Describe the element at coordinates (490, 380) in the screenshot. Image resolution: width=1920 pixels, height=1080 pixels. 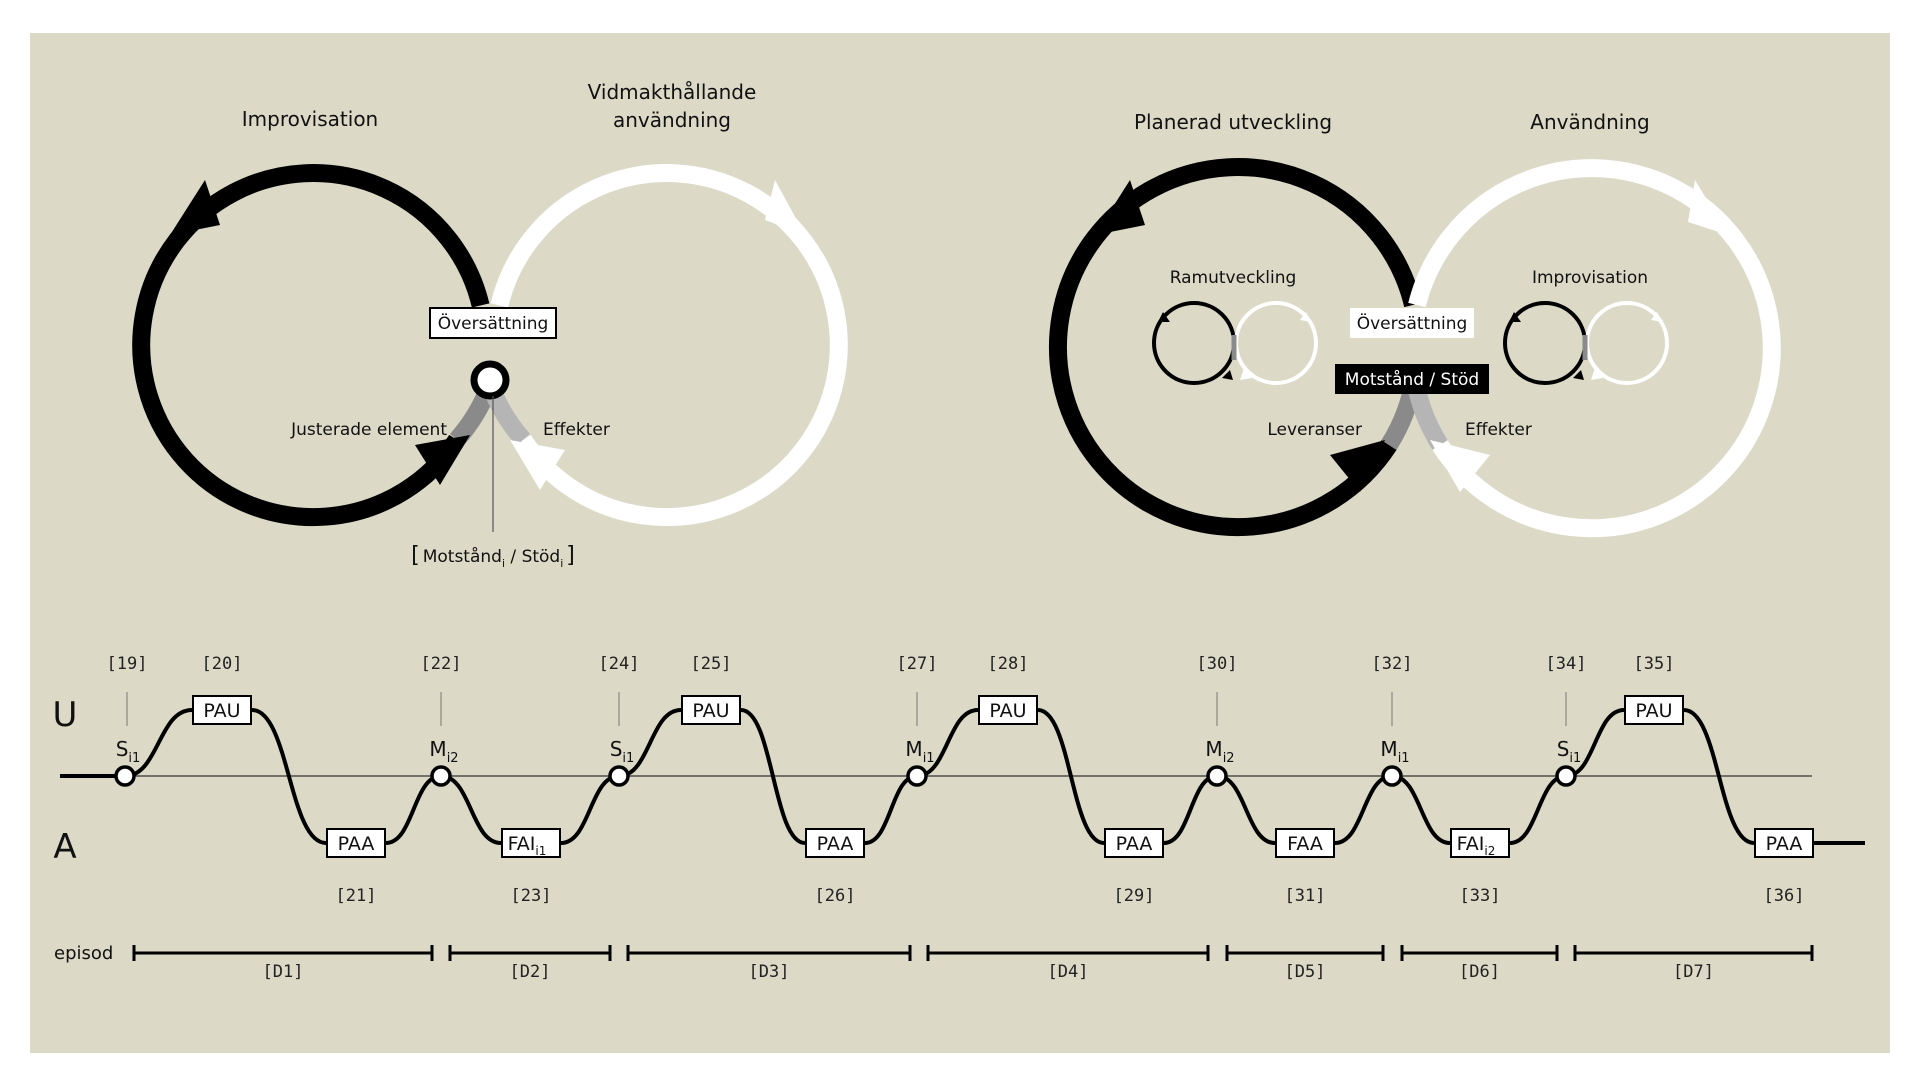
I see `left-center-node` at that location.